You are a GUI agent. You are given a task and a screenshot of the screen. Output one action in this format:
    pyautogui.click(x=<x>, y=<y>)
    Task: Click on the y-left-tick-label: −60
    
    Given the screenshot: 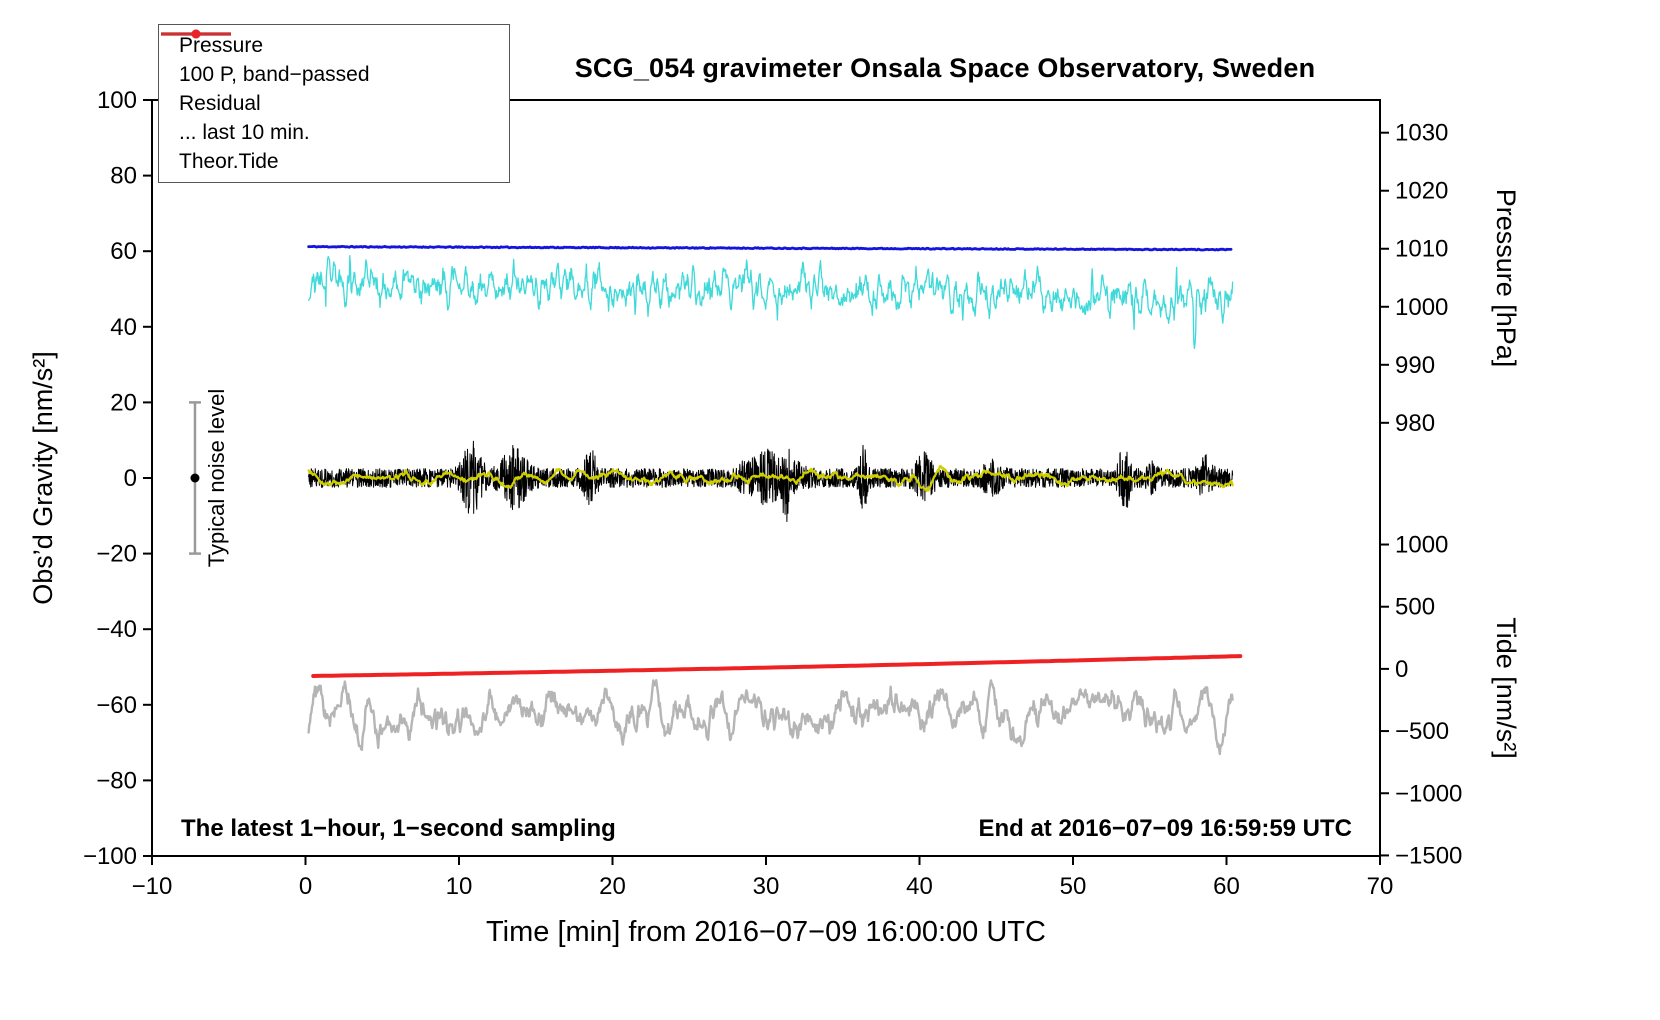 What is the action you would take?
    pyautogui.click(x=116, y=705)
    